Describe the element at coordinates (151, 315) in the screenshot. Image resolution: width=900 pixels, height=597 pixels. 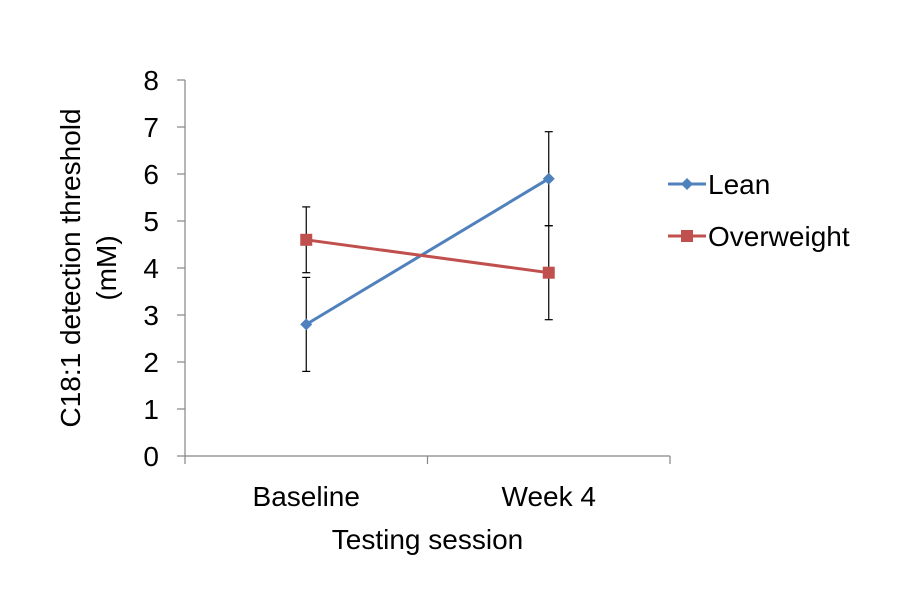
I see `y-tick-label: 3` at that location.